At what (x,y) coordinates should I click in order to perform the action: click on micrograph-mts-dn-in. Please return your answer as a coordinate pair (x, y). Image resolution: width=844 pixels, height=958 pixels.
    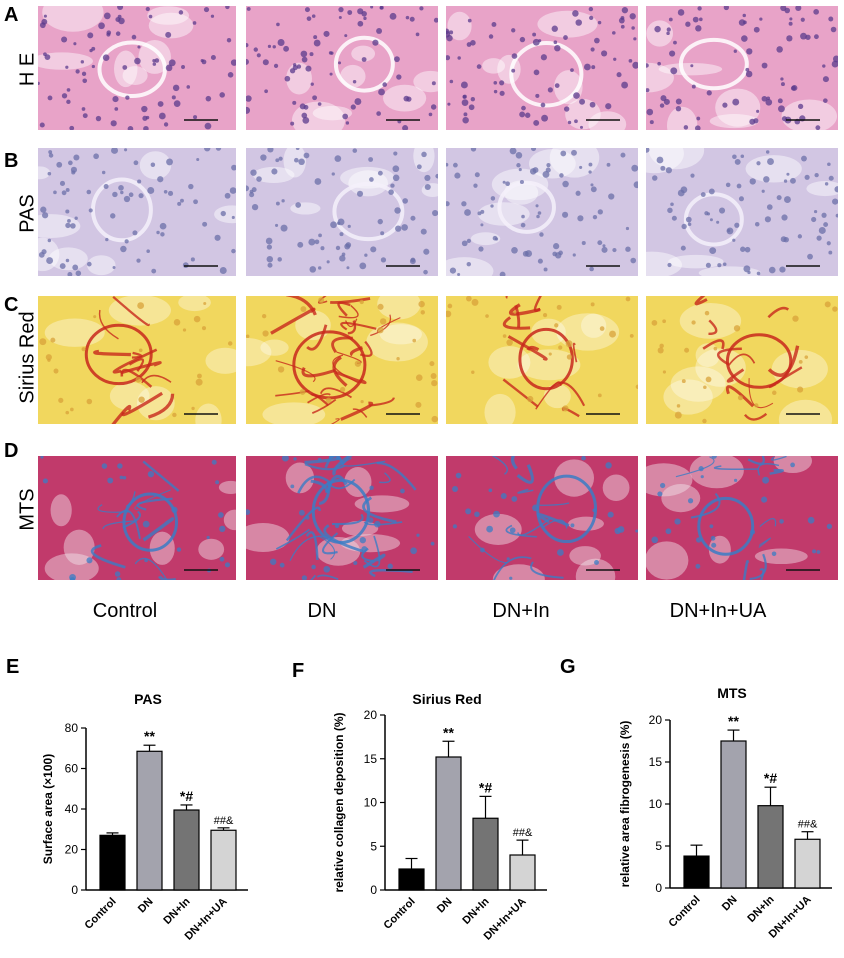
    Looking at the image, I should click on (542, 518).